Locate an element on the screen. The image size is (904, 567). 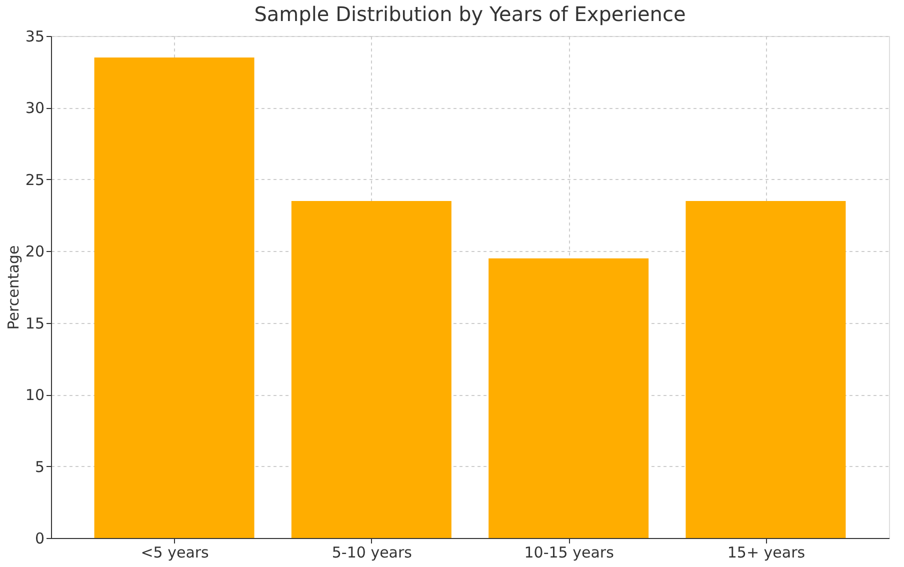
y-tick-label: 15 is located at coordinates (34, 323).